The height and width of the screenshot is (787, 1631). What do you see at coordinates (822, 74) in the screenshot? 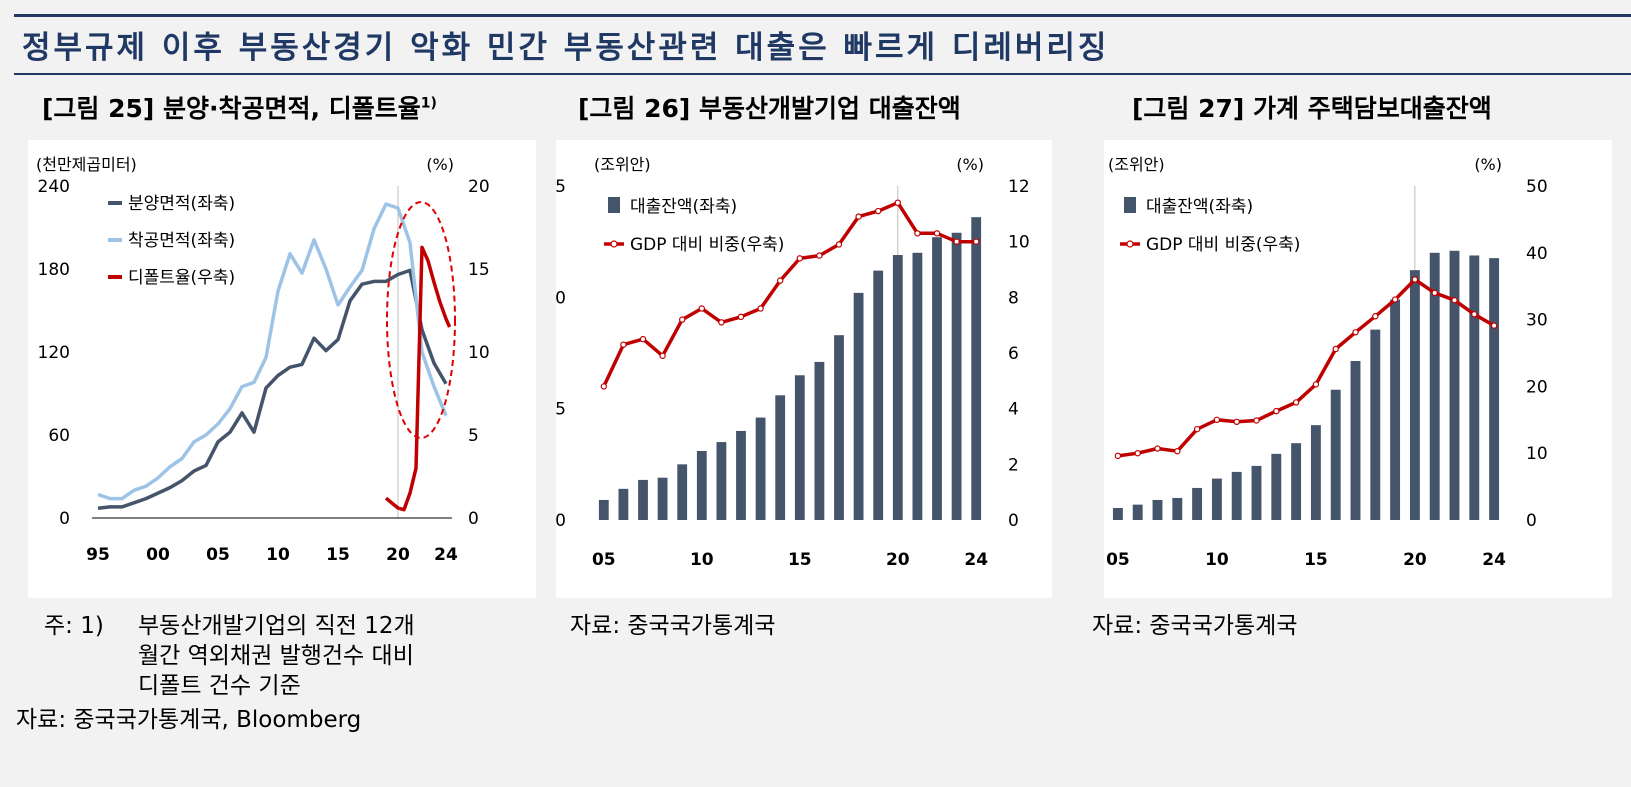
I see `headline-rule` at bounding box center [822, 74].